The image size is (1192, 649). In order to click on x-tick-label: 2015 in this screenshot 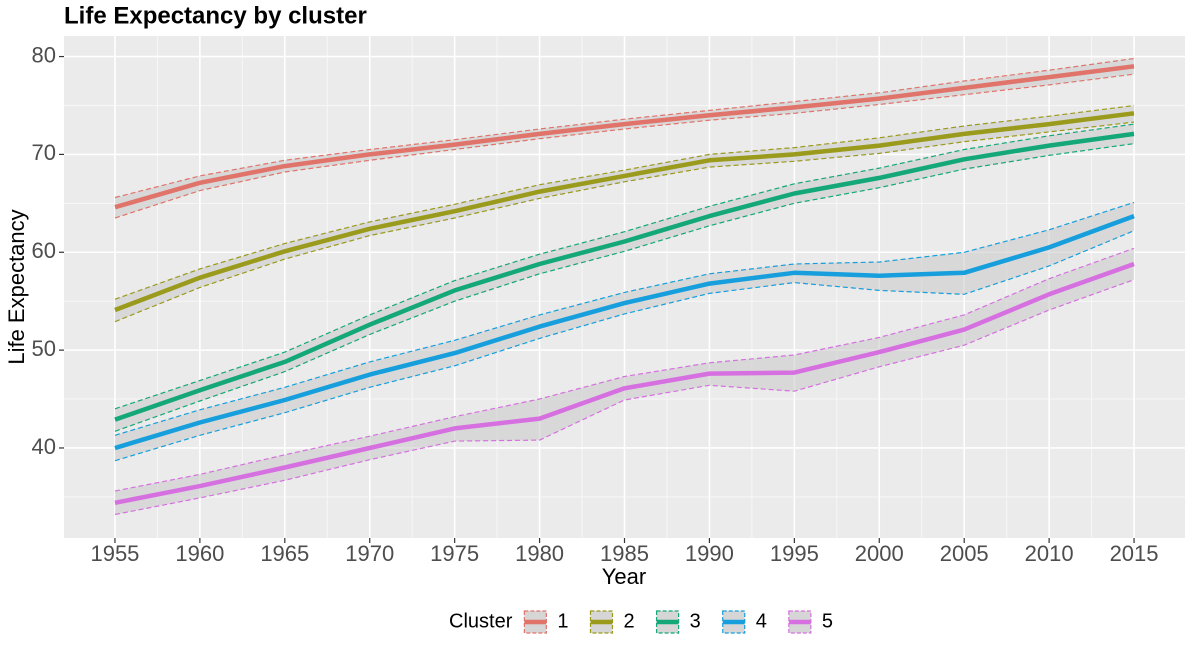, I will do `click(1134, 553)`.